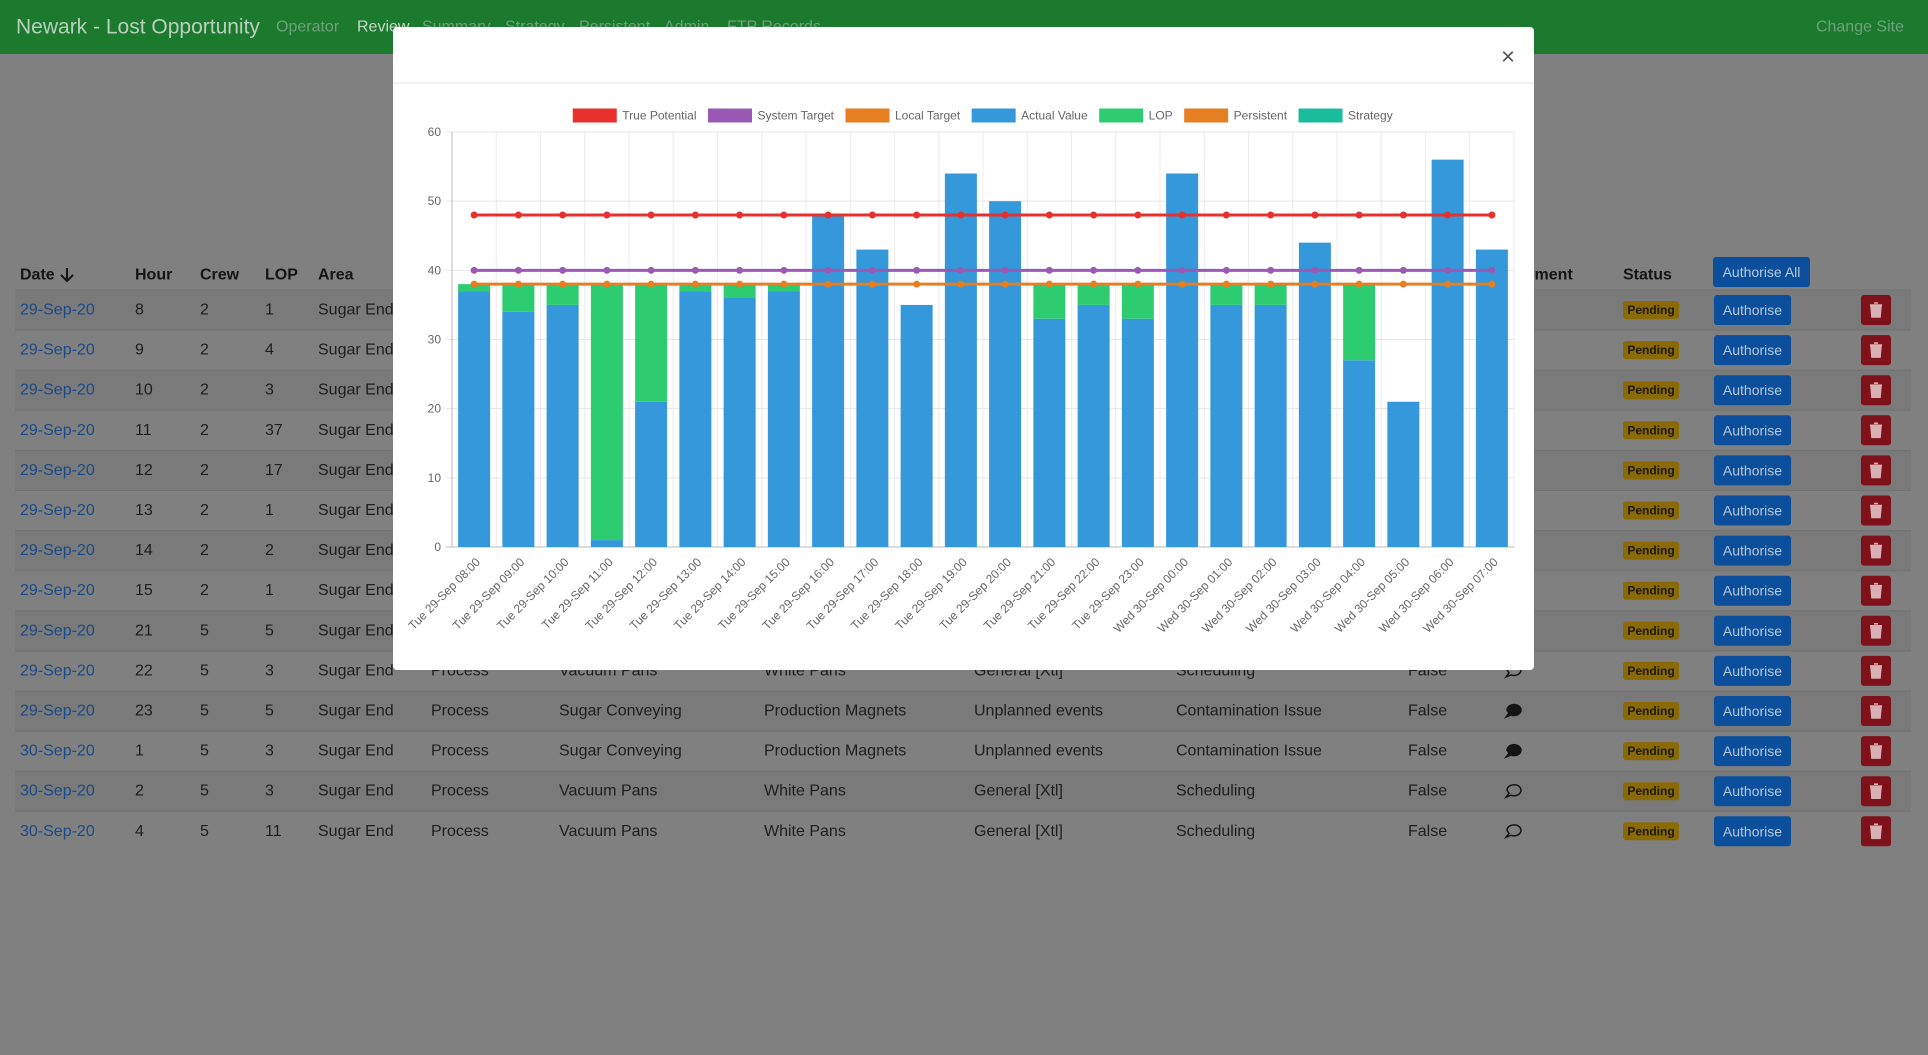 The width and height of the screenshot is (1928, 1055). I want to click on trash-icon, so click(1876, 470).